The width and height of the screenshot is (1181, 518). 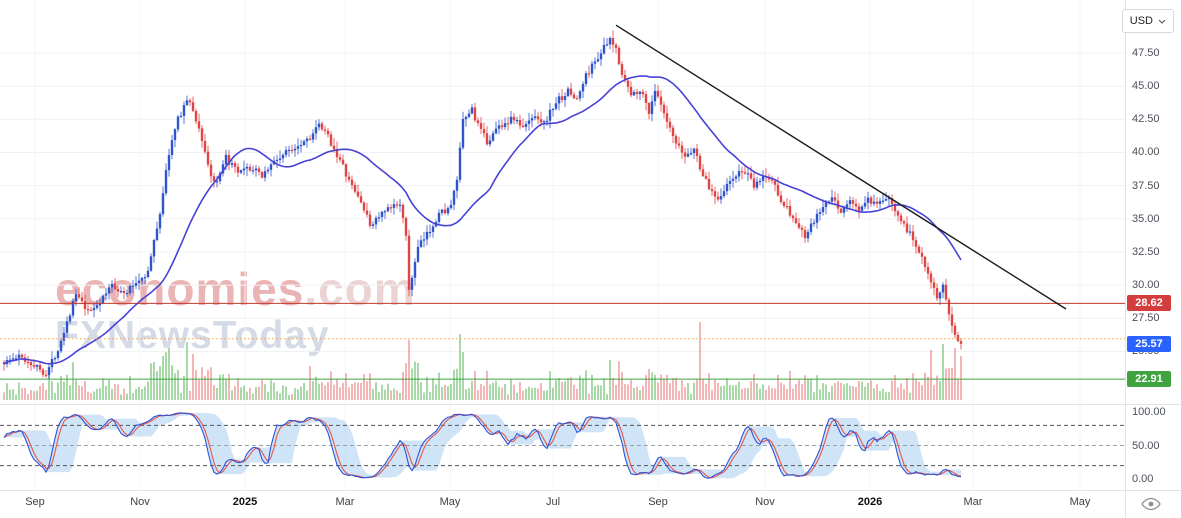 What do you see at coordinates (235, 289) in the screenshot?
I see `watermark-brand: economies.com` at bounding box center [235, 289].